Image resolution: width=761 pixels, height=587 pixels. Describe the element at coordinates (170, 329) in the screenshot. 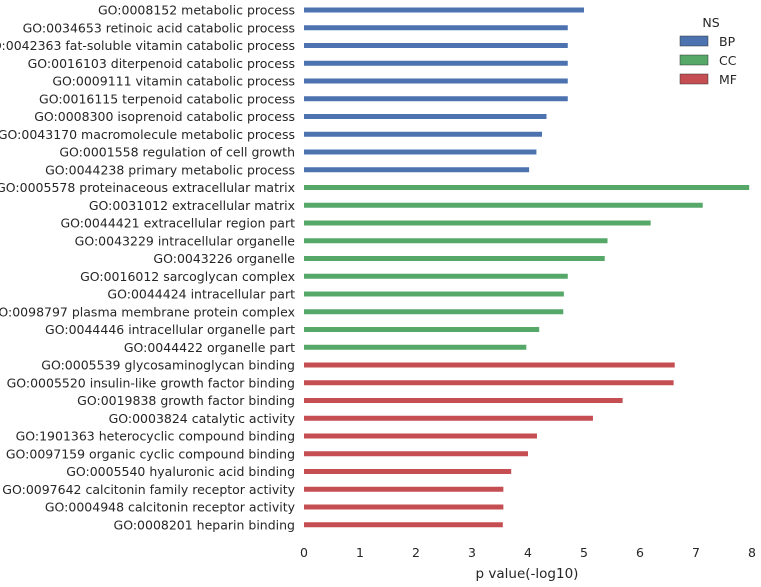

I see `category-label: GO:0044446 intracellular organelle part` at that location.